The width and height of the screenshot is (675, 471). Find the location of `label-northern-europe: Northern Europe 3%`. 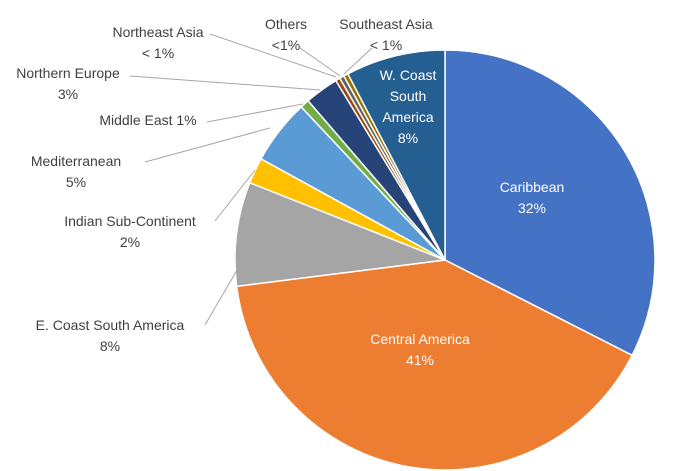

label-northern-europe: Northern Europe 3% is located at coordinates (68, 83).